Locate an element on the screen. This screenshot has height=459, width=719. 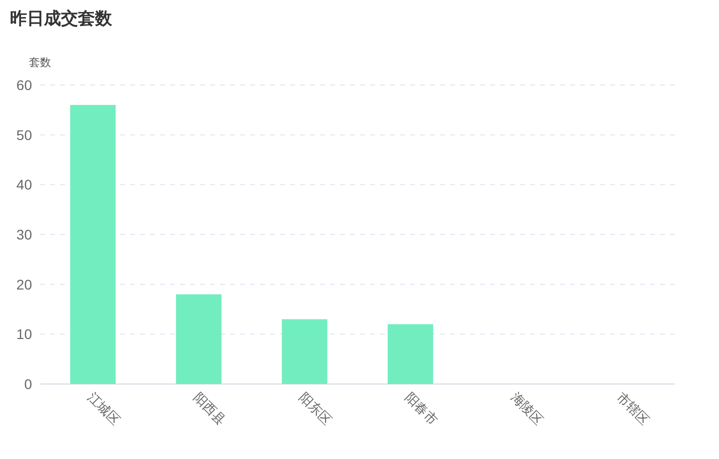
y-tick-label: 40 is located at coordinates (24, 184).